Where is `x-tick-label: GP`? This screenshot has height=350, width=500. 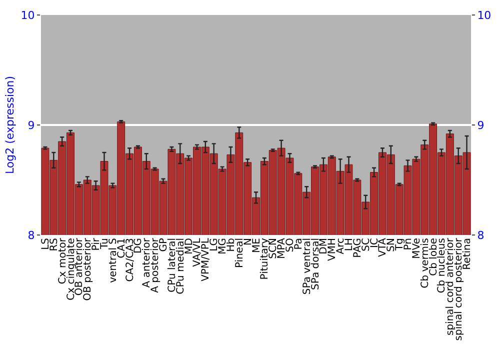 x-tick-label: GP is located at coordinates (164, 245).